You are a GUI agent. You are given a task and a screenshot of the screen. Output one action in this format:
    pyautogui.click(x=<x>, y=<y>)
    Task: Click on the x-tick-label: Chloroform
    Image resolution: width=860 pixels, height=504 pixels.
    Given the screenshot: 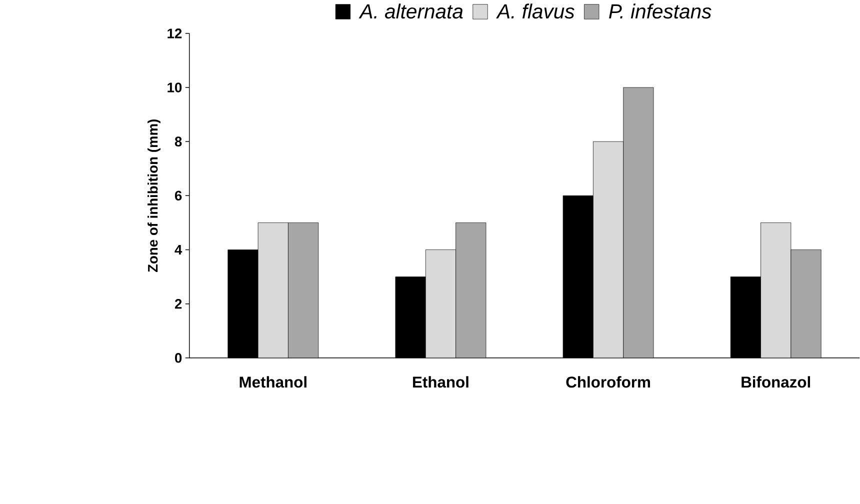 What is the action you would take?
    pyautogui.click(x=608, y=382)
    